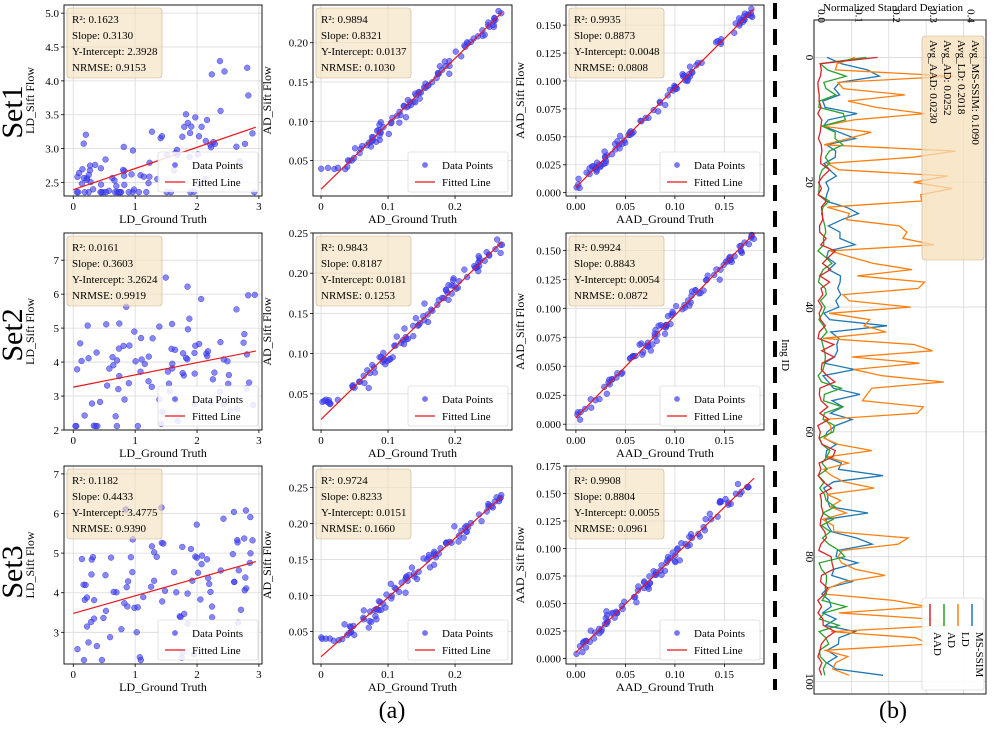  What do you see at coordinates (617, 52) in the screenshot?
I see `stats-intercept: Y-Intercept: 0.0048` at bounding box center [617, 52].